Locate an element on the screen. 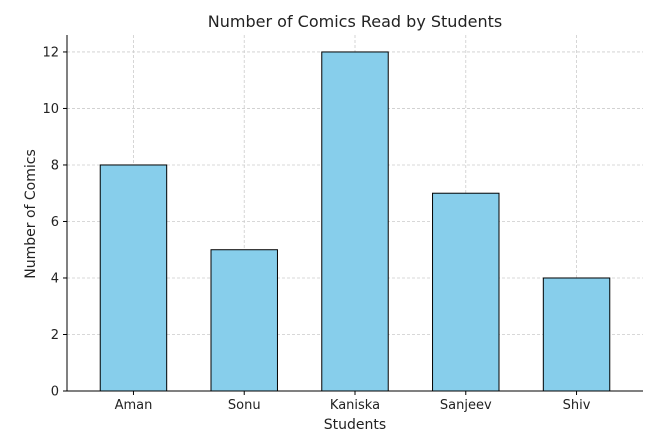  bar-sanjeev is located at coordinates (466, 292).